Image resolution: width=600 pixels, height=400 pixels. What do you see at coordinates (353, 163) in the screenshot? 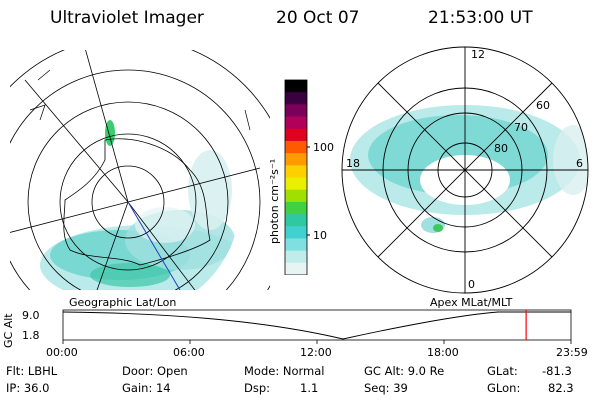
I see `mlt-label-left: 18` at bounding box center [353, 163].